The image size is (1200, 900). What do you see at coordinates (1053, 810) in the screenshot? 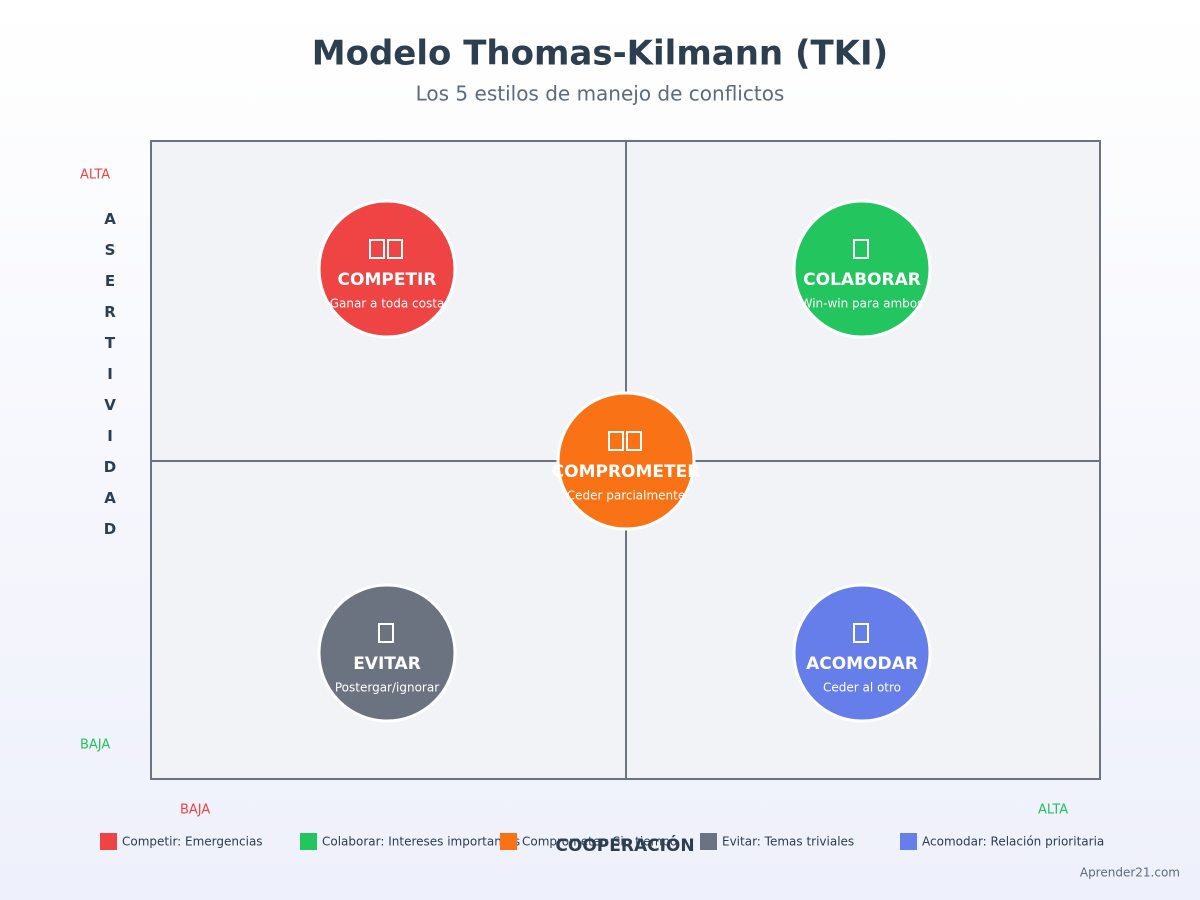
I see `x-high: ALTA` at bounding box center [1053, 810].